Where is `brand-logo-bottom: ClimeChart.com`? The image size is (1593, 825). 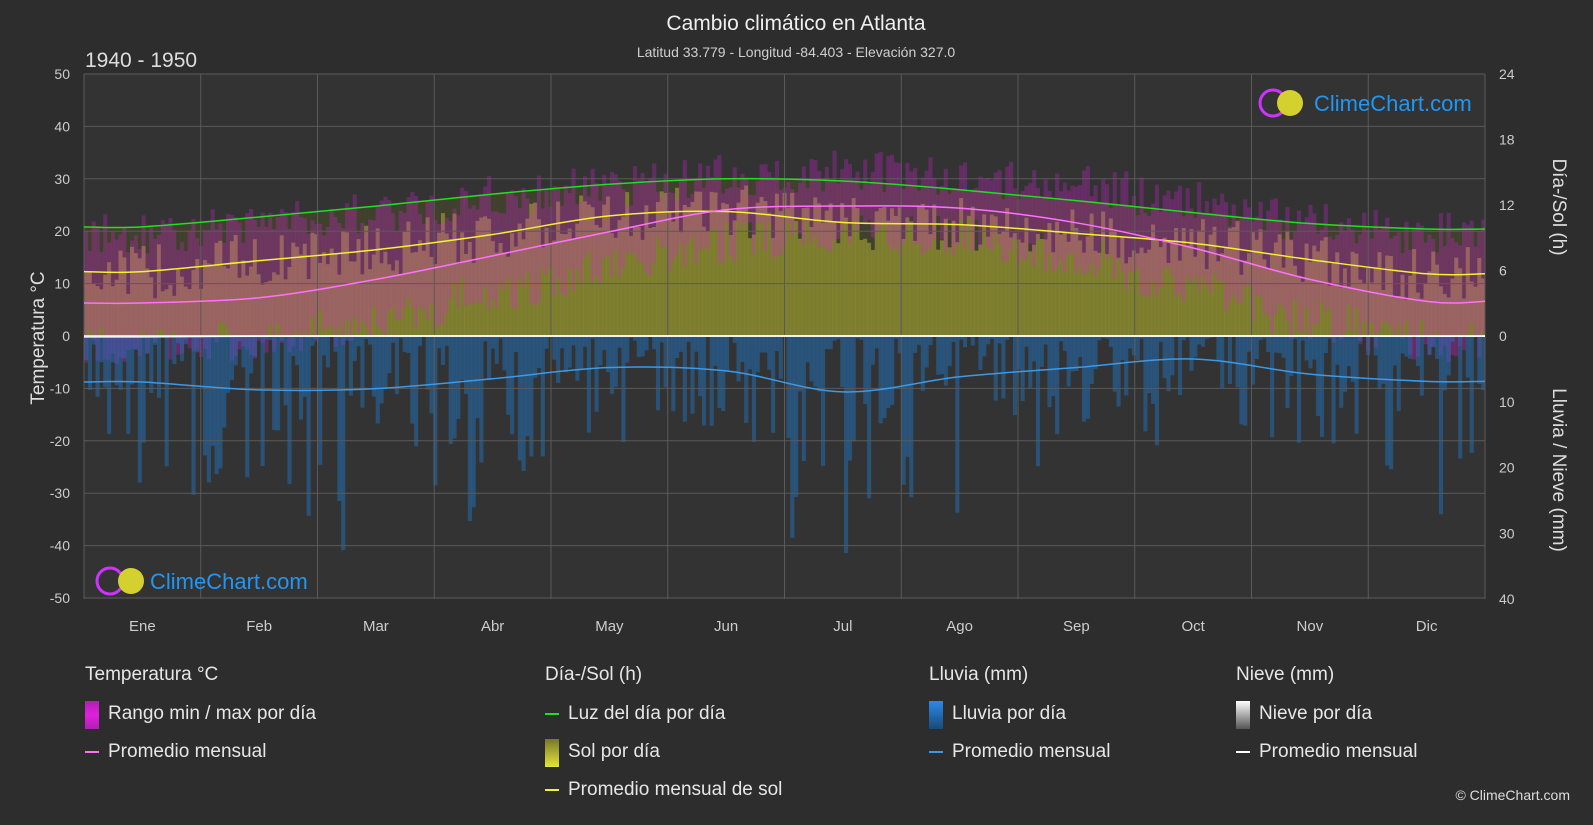 brand-logo-bottom: ClimeChart.com is located at coordinates (201, 581).